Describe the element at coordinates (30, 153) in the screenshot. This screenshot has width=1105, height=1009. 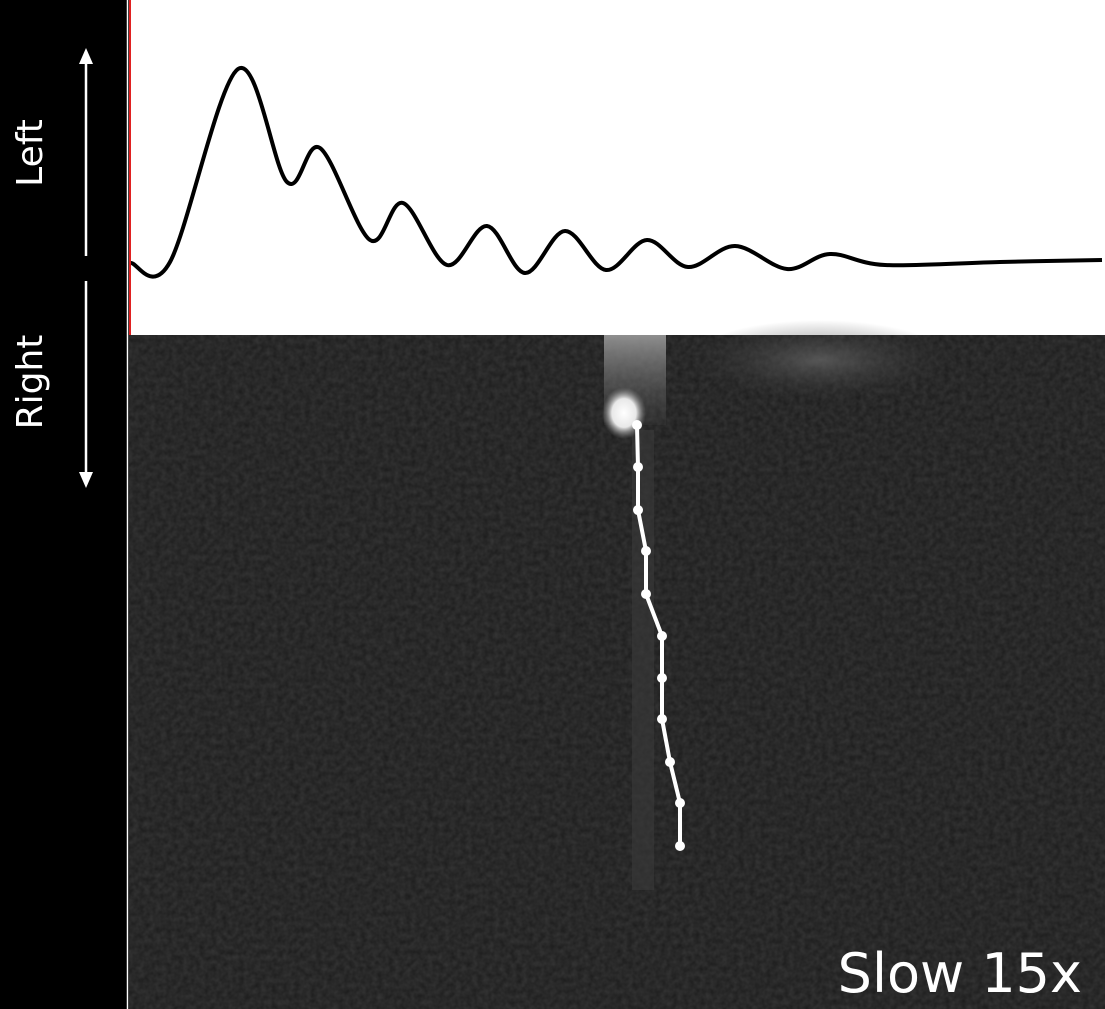
I see `left-label: Left` at that location.